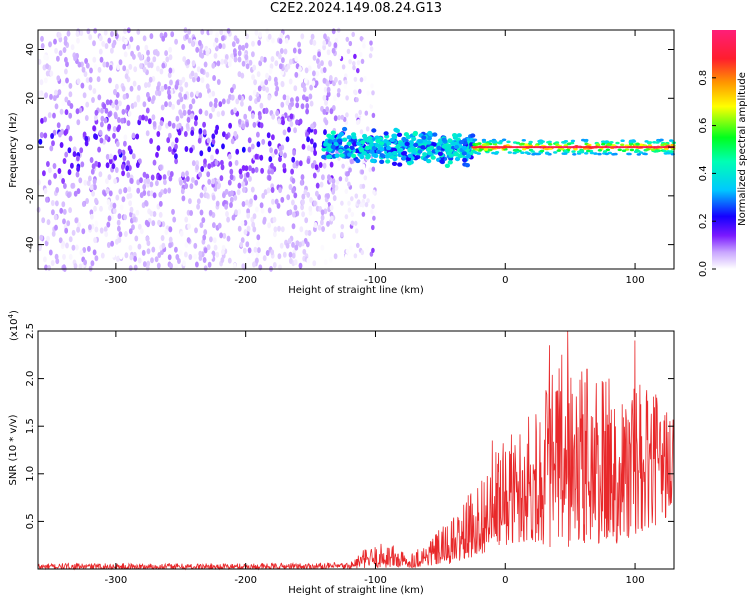 This screenshot has height=600, width=750. I want to click on snr-scale-text: (x104), so click(13, 325).